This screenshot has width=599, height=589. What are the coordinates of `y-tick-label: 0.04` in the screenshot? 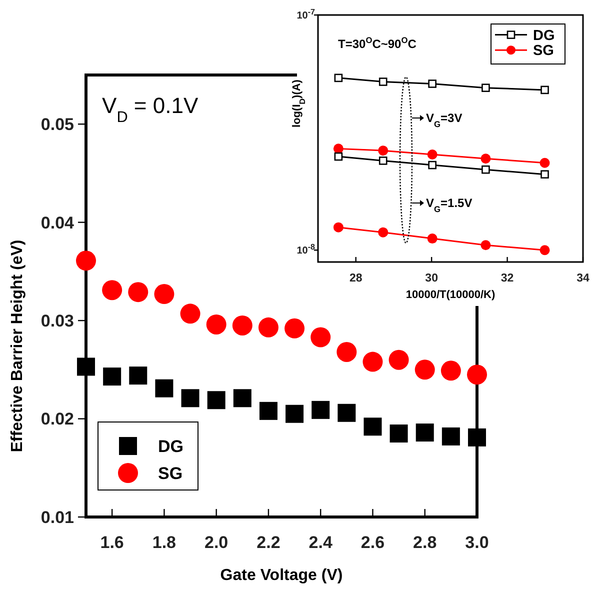 It's located at (57, 222).